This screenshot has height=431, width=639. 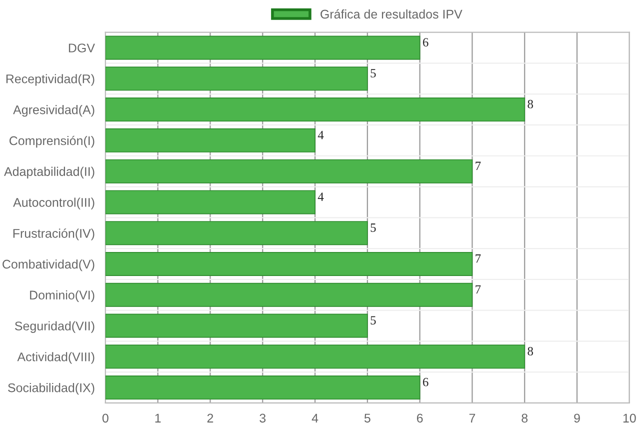 What do you see at coordinates (315, 418) in the screenshot?
I see `x-tick-label: 4` at bounding box center [315, 418].